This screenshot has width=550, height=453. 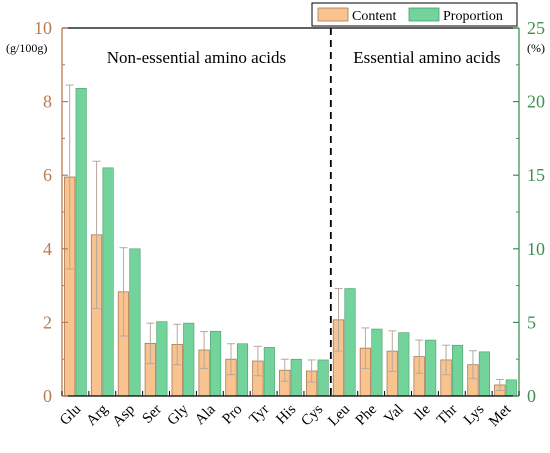 I want to click on right-tick-label: 20, so click(x=536, y=102).